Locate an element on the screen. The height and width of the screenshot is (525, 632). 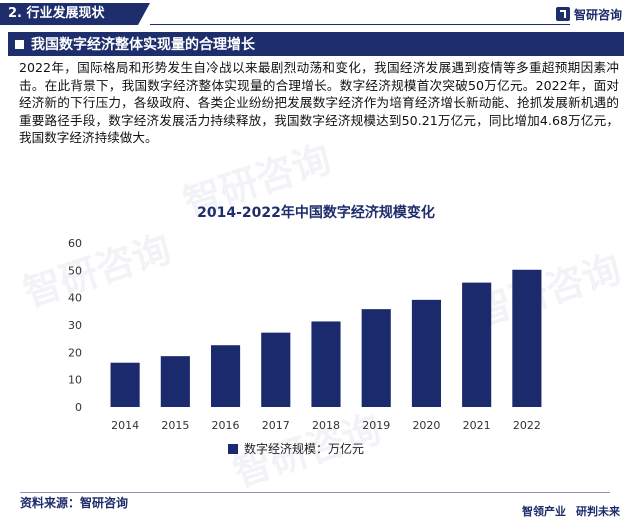
y-tick-label: 10 is located at coordinates (75, 380).